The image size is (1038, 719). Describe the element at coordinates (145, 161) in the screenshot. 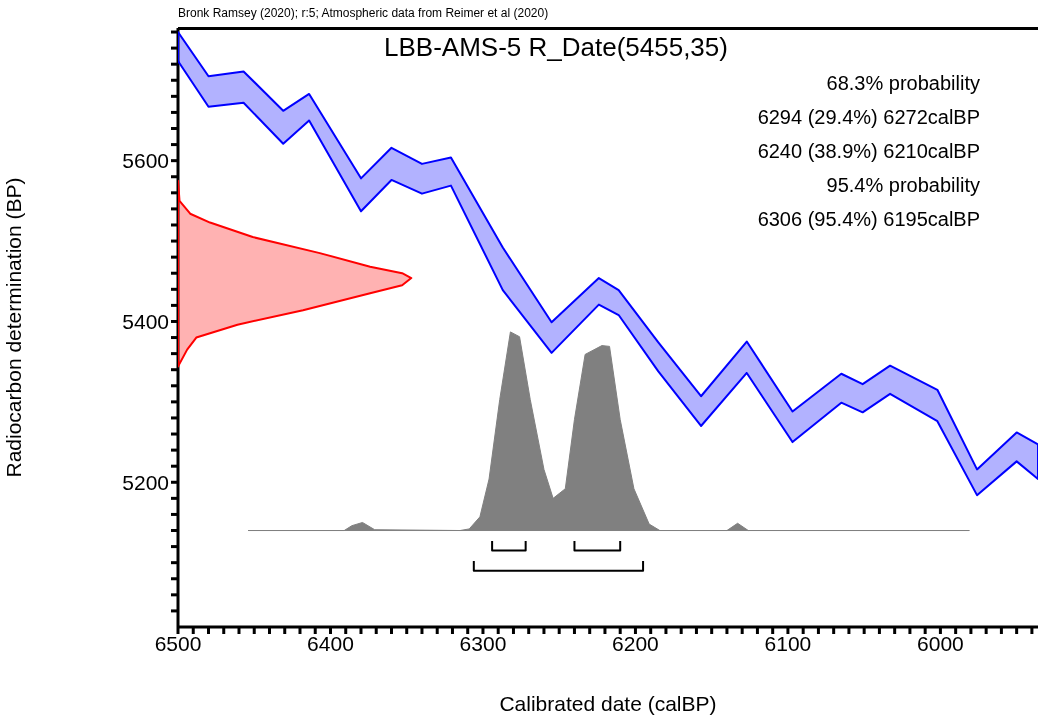

I see `y-tick-label: 5600` at that location.